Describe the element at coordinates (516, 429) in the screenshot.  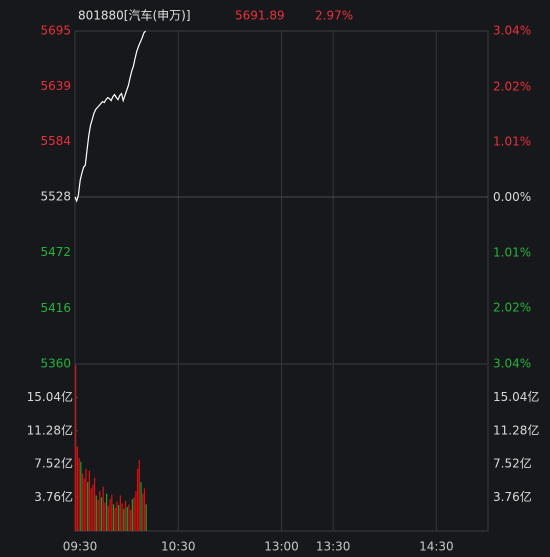
I see `volume-tick-label-right: 11.28亿` at that location.